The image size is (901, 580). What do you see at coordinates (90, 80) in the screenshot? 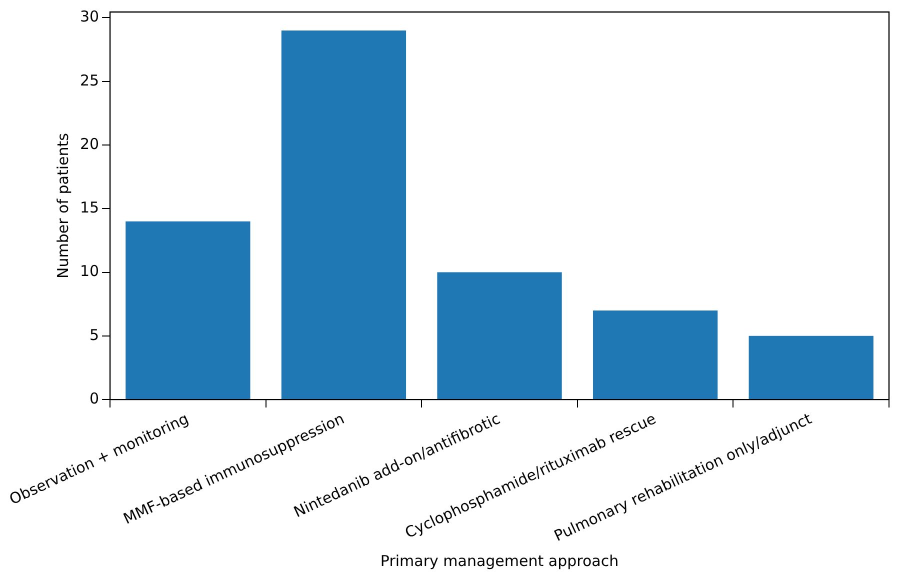
I see `y-tick-label: 25` at bounding box center [90, 80].